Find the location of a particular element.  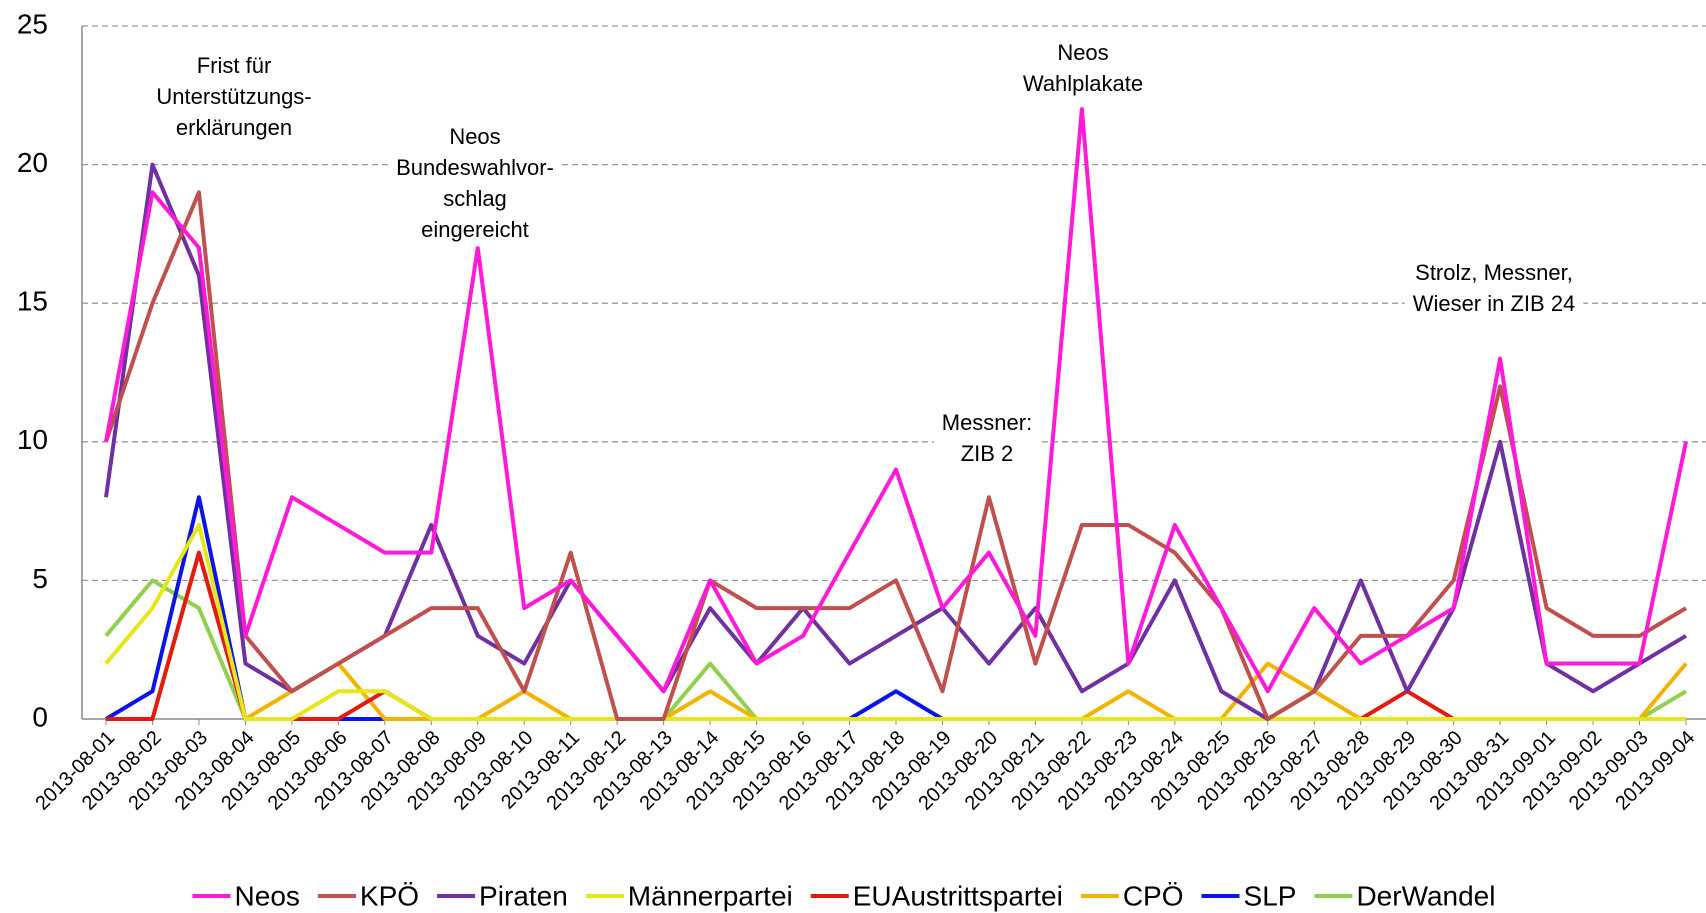

annotation: erklärungen is located at coordinates (234, 127).